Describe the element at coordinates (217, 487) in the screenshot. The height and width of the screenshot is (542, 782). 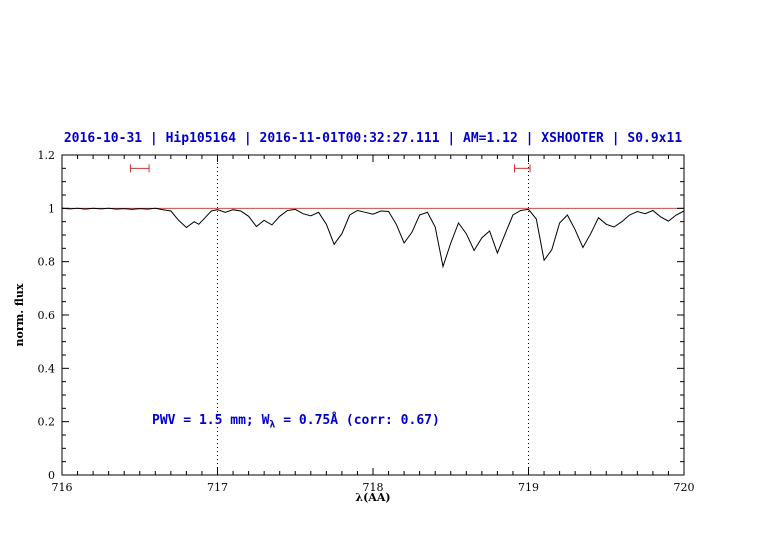
I see `svg-text: 717` at that location.